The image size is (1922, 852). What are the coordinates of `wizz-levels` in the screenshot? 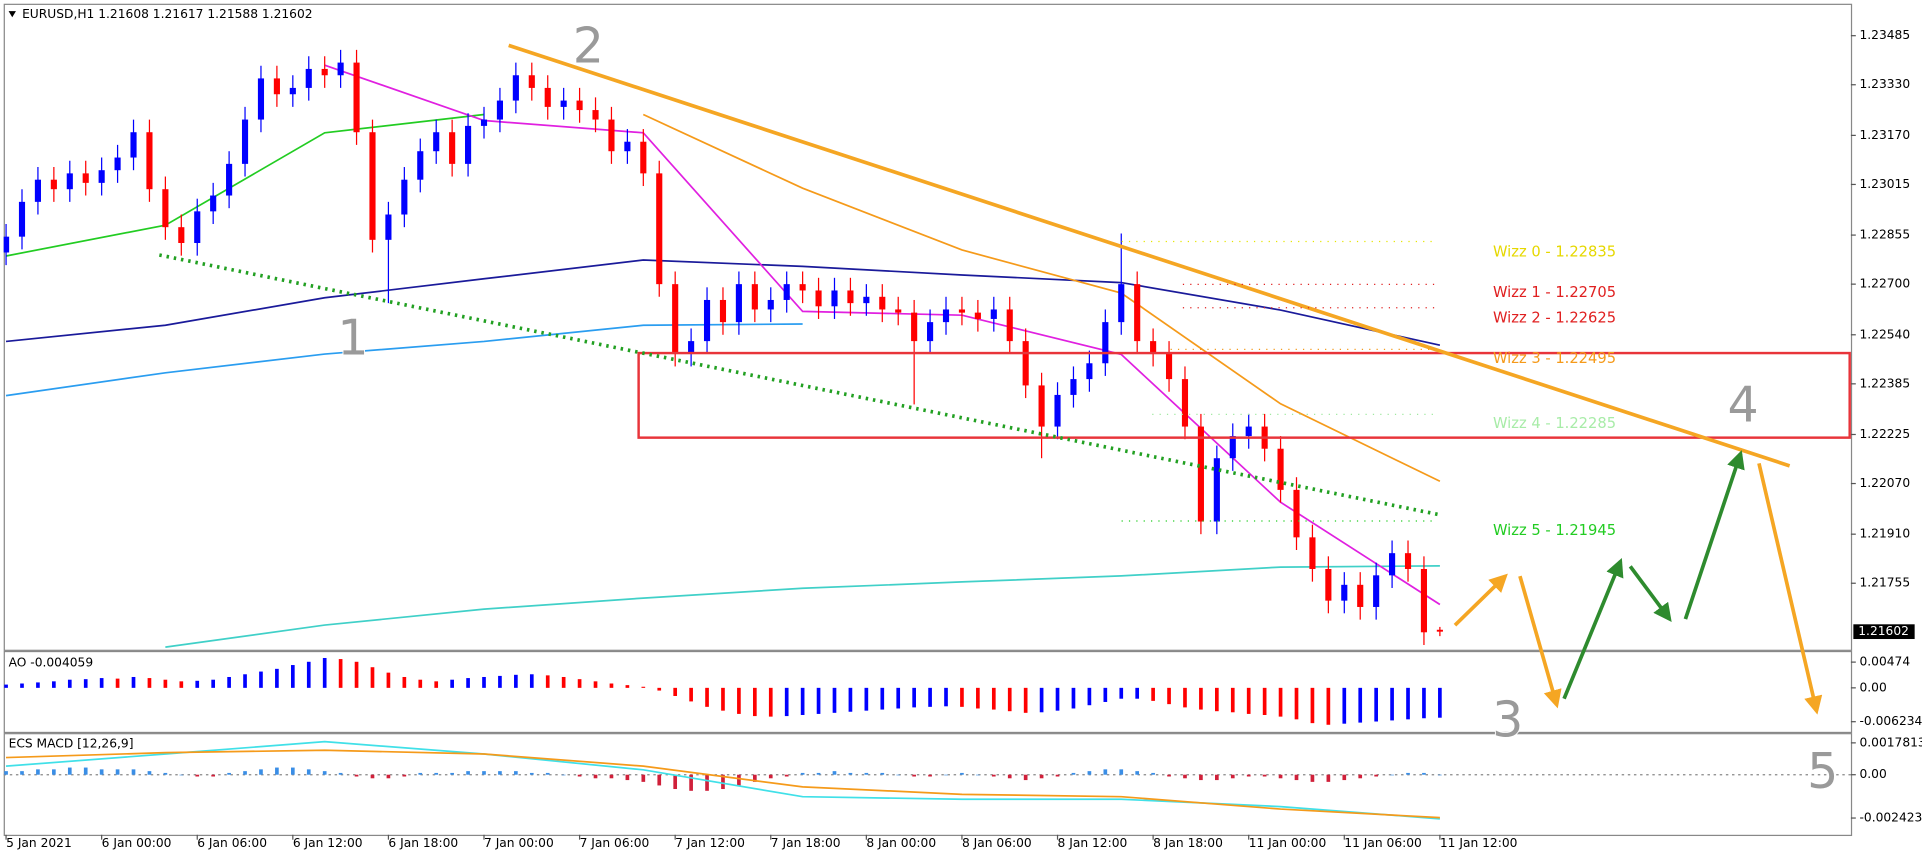 It's located at (1278, 381).